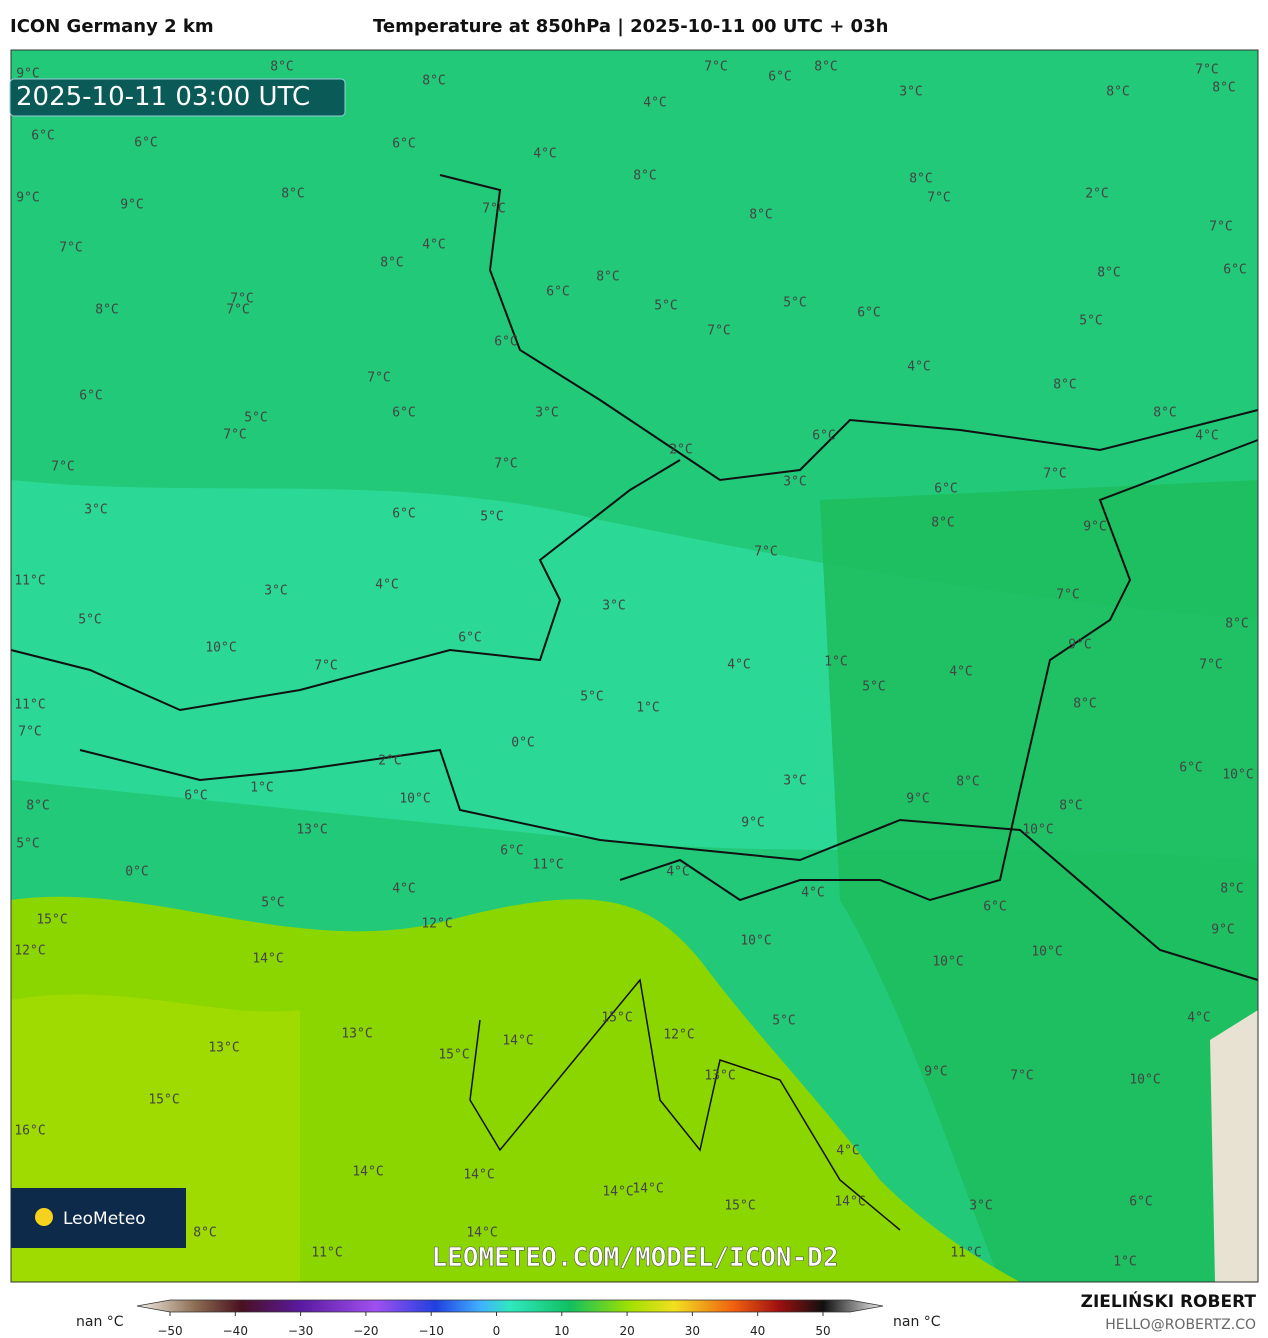  Describe the element at coordinates (680, 450) in the screenshot. I see `temperature-label: 2°C` at that location.